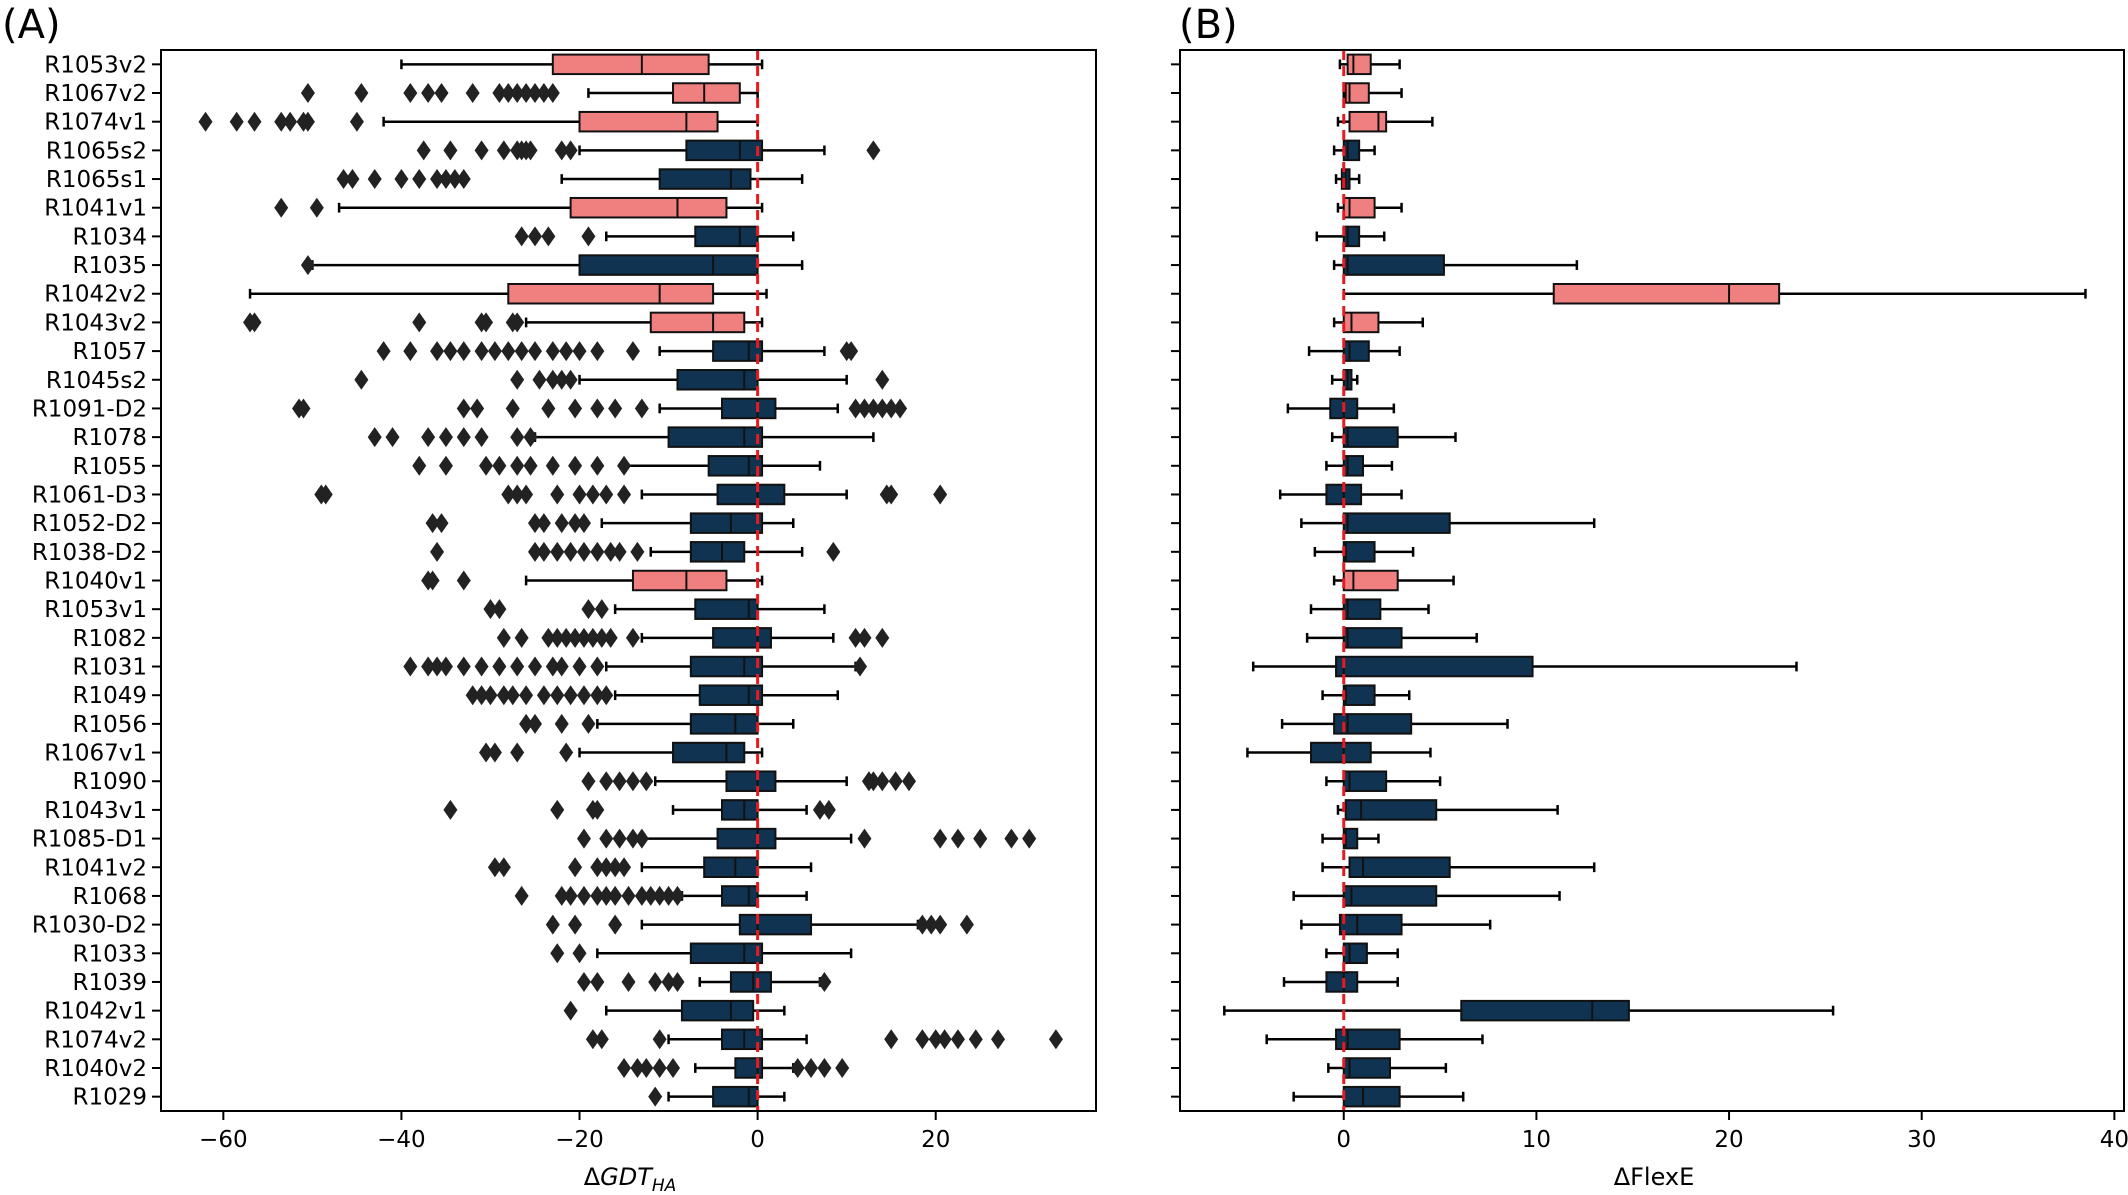 Image resolution: width=2128 pixels, height=1195 pixels. I want to click on panel-a-box-R1053v1, so click(654, 609).